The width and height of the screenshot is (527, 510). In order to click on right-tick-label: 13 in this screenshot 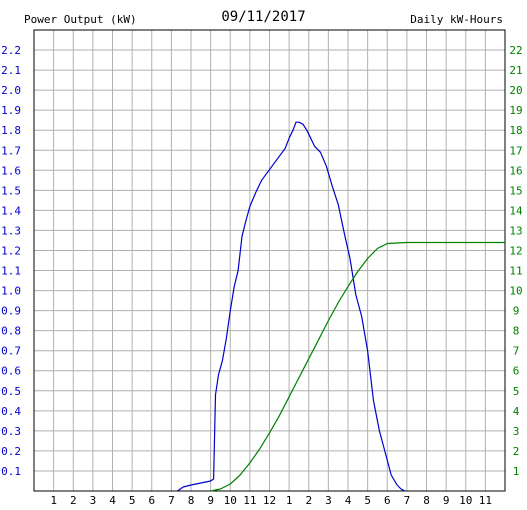, I will do `click(515, 230)`.